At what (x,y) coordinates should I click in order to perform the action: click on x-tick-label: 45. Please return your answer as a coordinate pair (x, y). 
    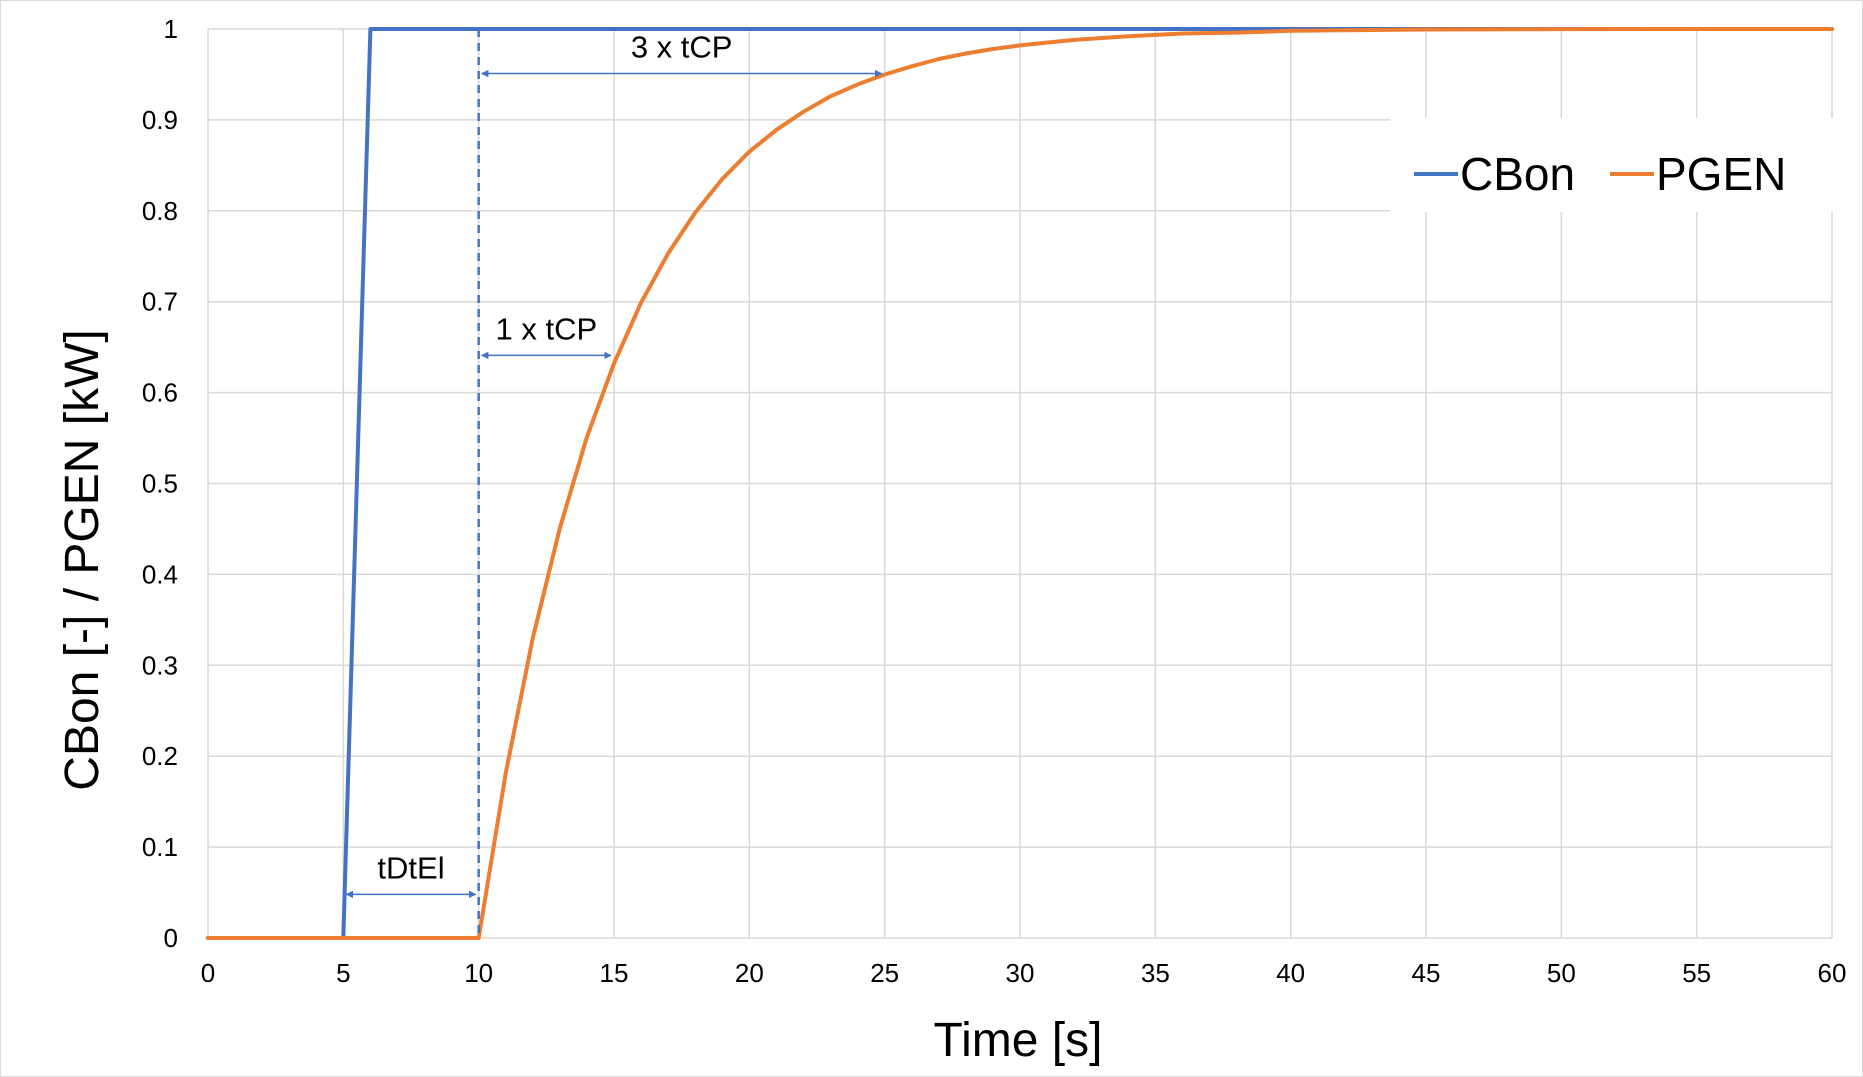
    Looking at the image, I should click on (1426, 973).